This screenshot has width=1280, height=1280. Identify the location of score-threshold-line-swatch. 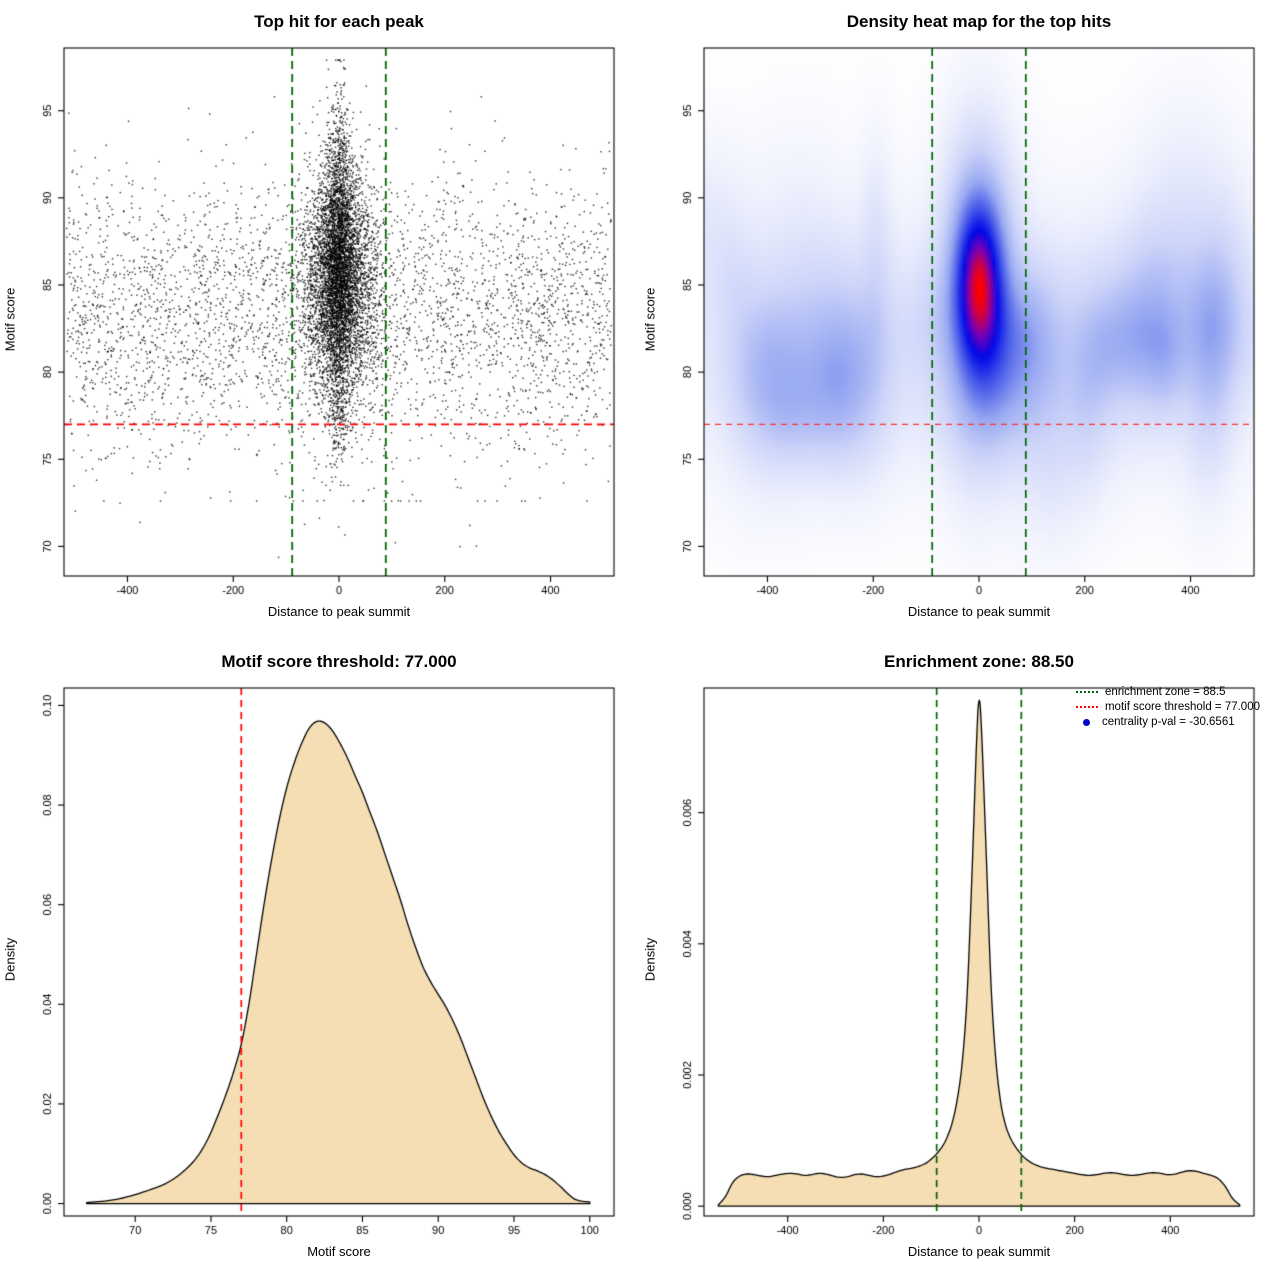
(1086, 707).